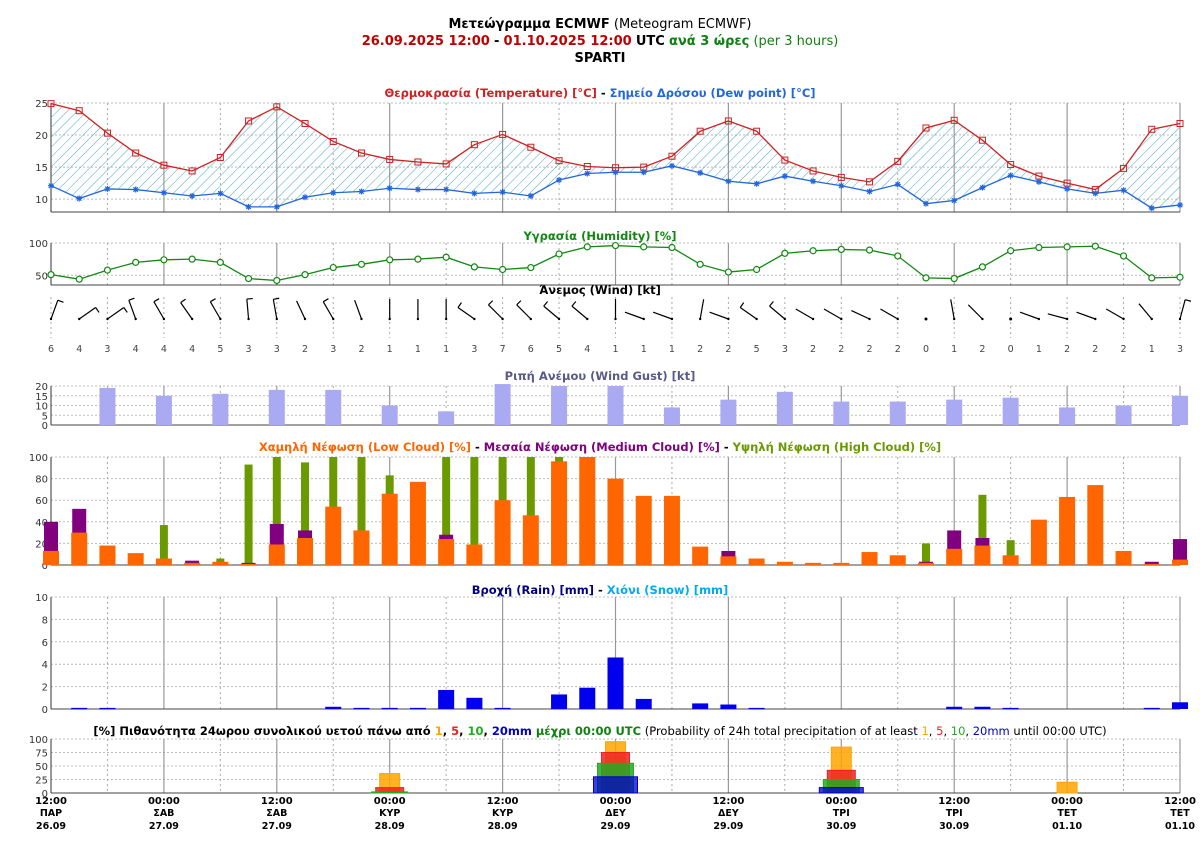 The height and width of the screenshot is (851, 1200). What do you see at coordinates (38, 740) in the screenshot?
I see `probability-ytick: 100` at bounding box center [38, 740].